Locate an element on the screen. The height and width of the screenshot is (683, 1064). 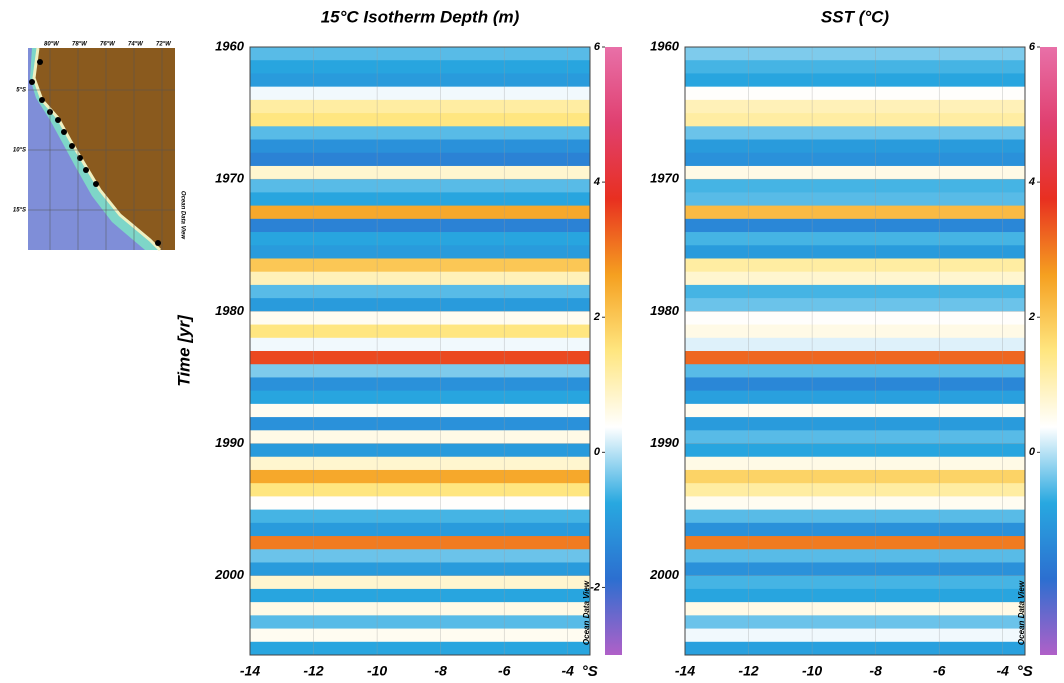
map-graticule is located at coordinates (101, 149).